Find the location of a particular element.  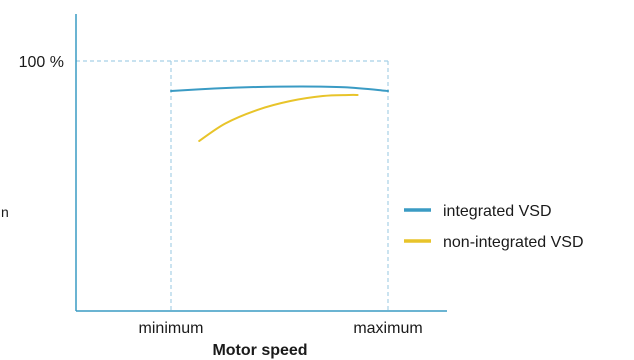

legend: integrated VSD non-integrated VSD is located at coordinates (494, 227).